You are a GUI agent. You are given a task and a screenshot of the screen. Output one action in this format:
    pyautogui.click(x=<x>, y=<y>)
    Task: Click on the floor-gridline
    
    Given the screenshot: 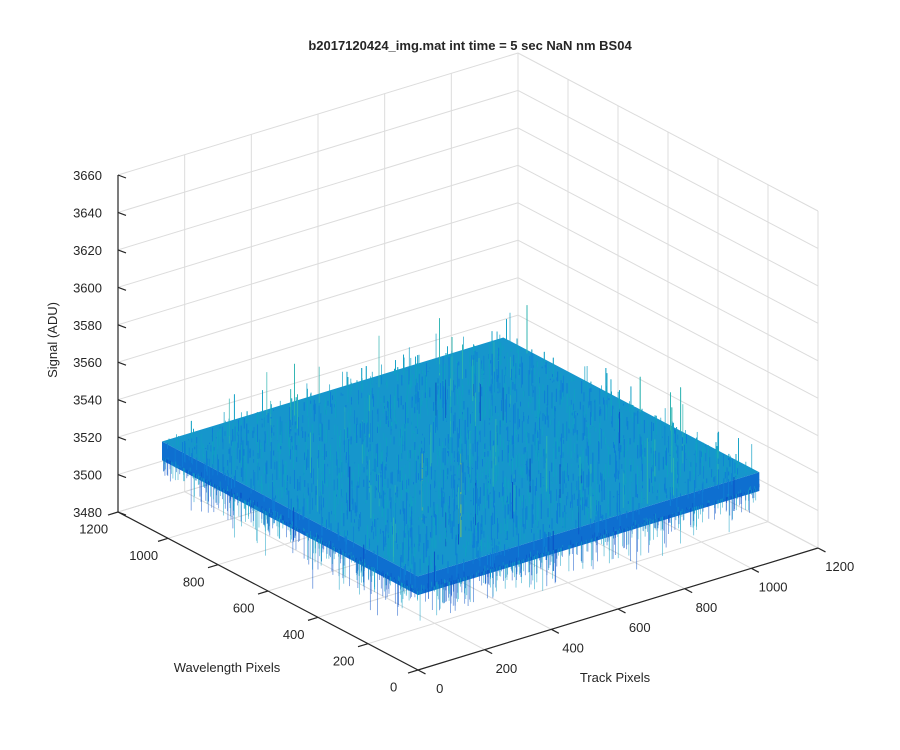 What is the action you would take?
    pyautogui.click(x=568, y=583)
    